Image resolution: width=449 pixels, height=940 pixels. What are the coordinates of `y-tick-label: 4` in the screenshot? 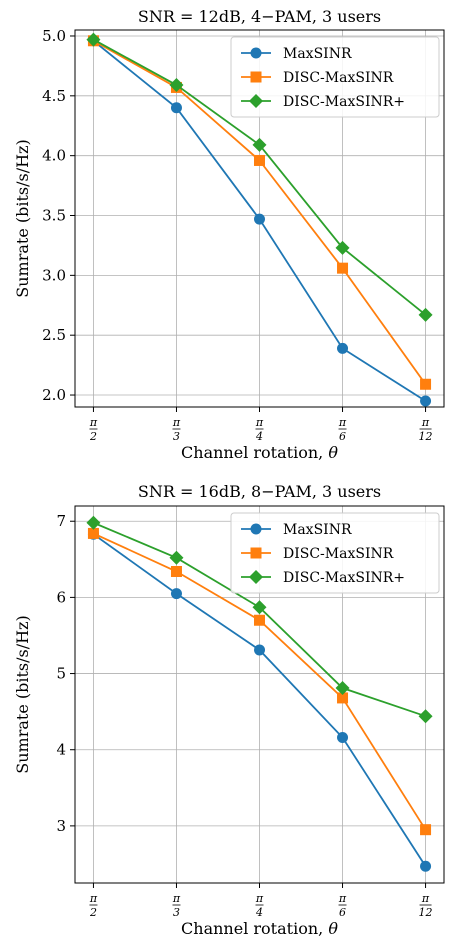 It's located at (61, 750).